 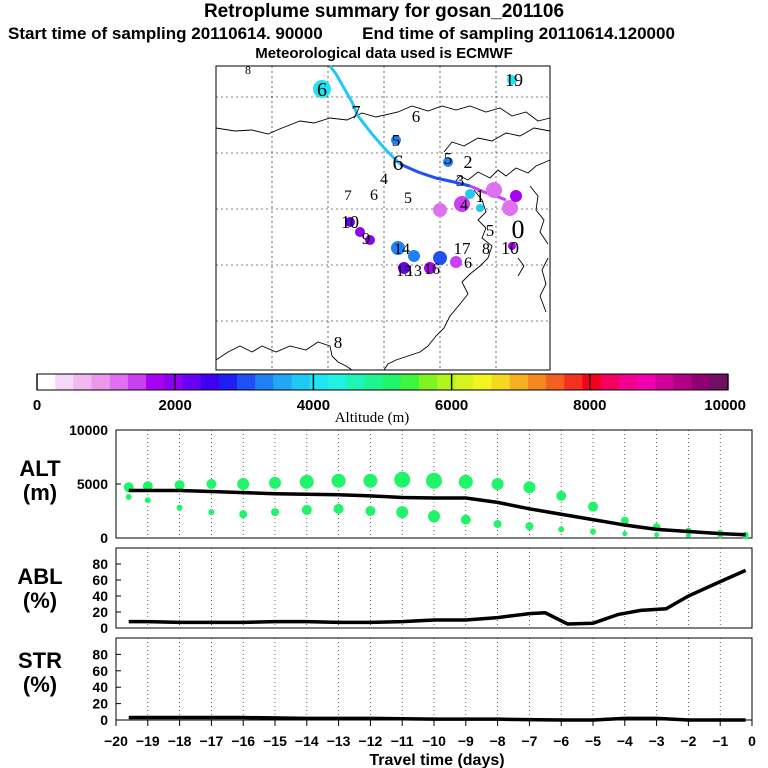 What do you see at coordinates (350, 222) in the screenshot?
I see `day-marker: 10` at bounding box center [350, 222].